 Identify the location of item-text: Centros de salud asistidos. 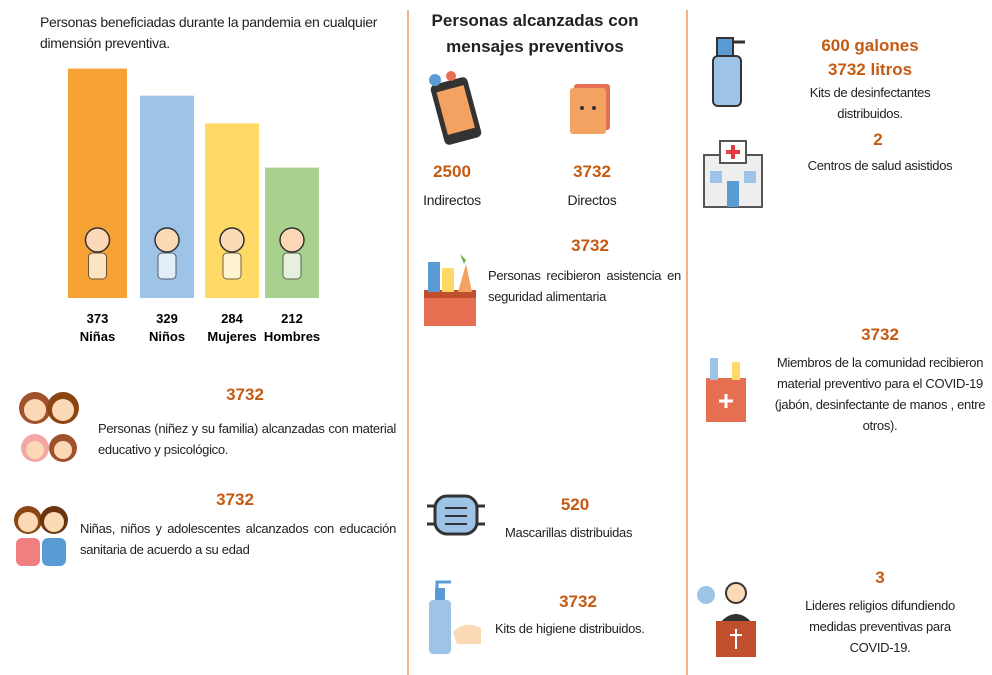
(880, 165).